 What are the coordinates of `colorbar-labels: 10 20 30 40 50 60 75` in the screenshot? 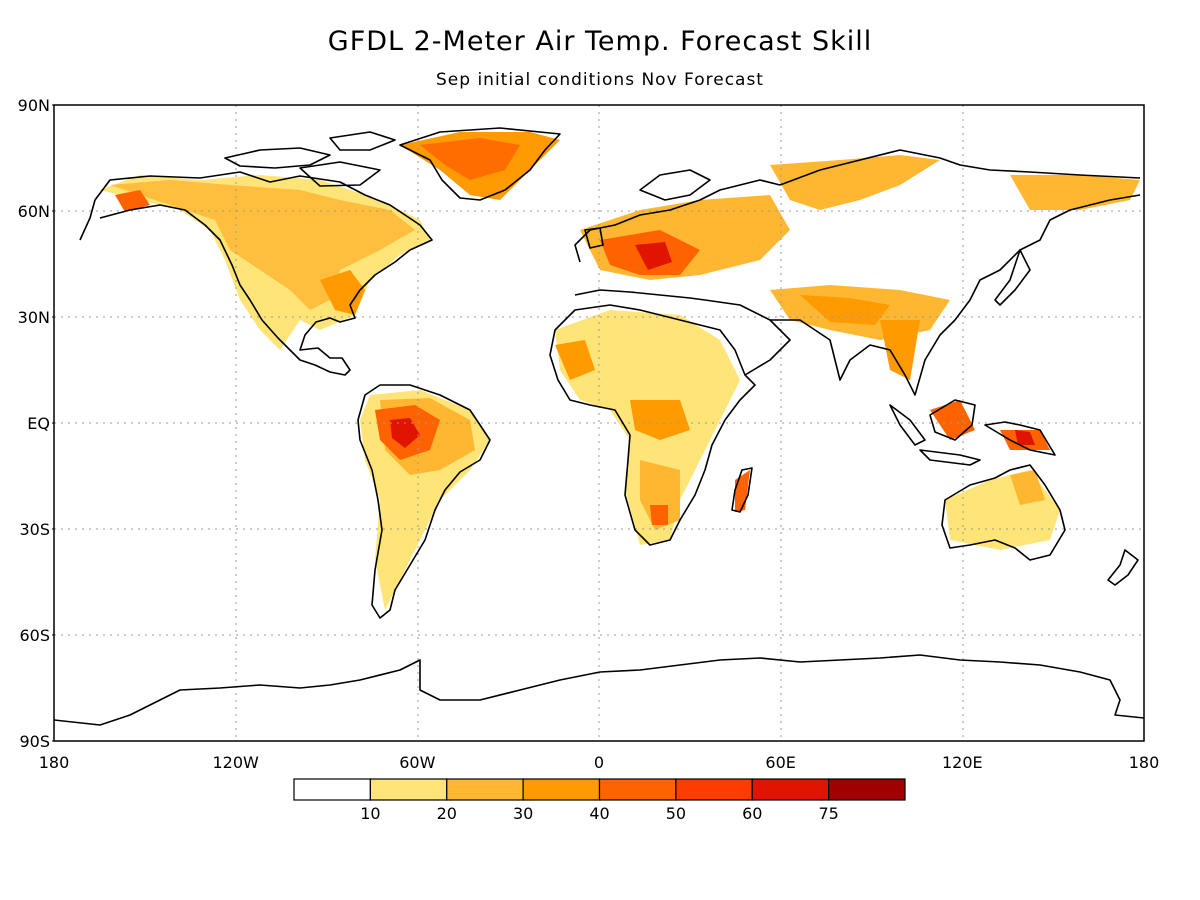 It's located at (599, 813).